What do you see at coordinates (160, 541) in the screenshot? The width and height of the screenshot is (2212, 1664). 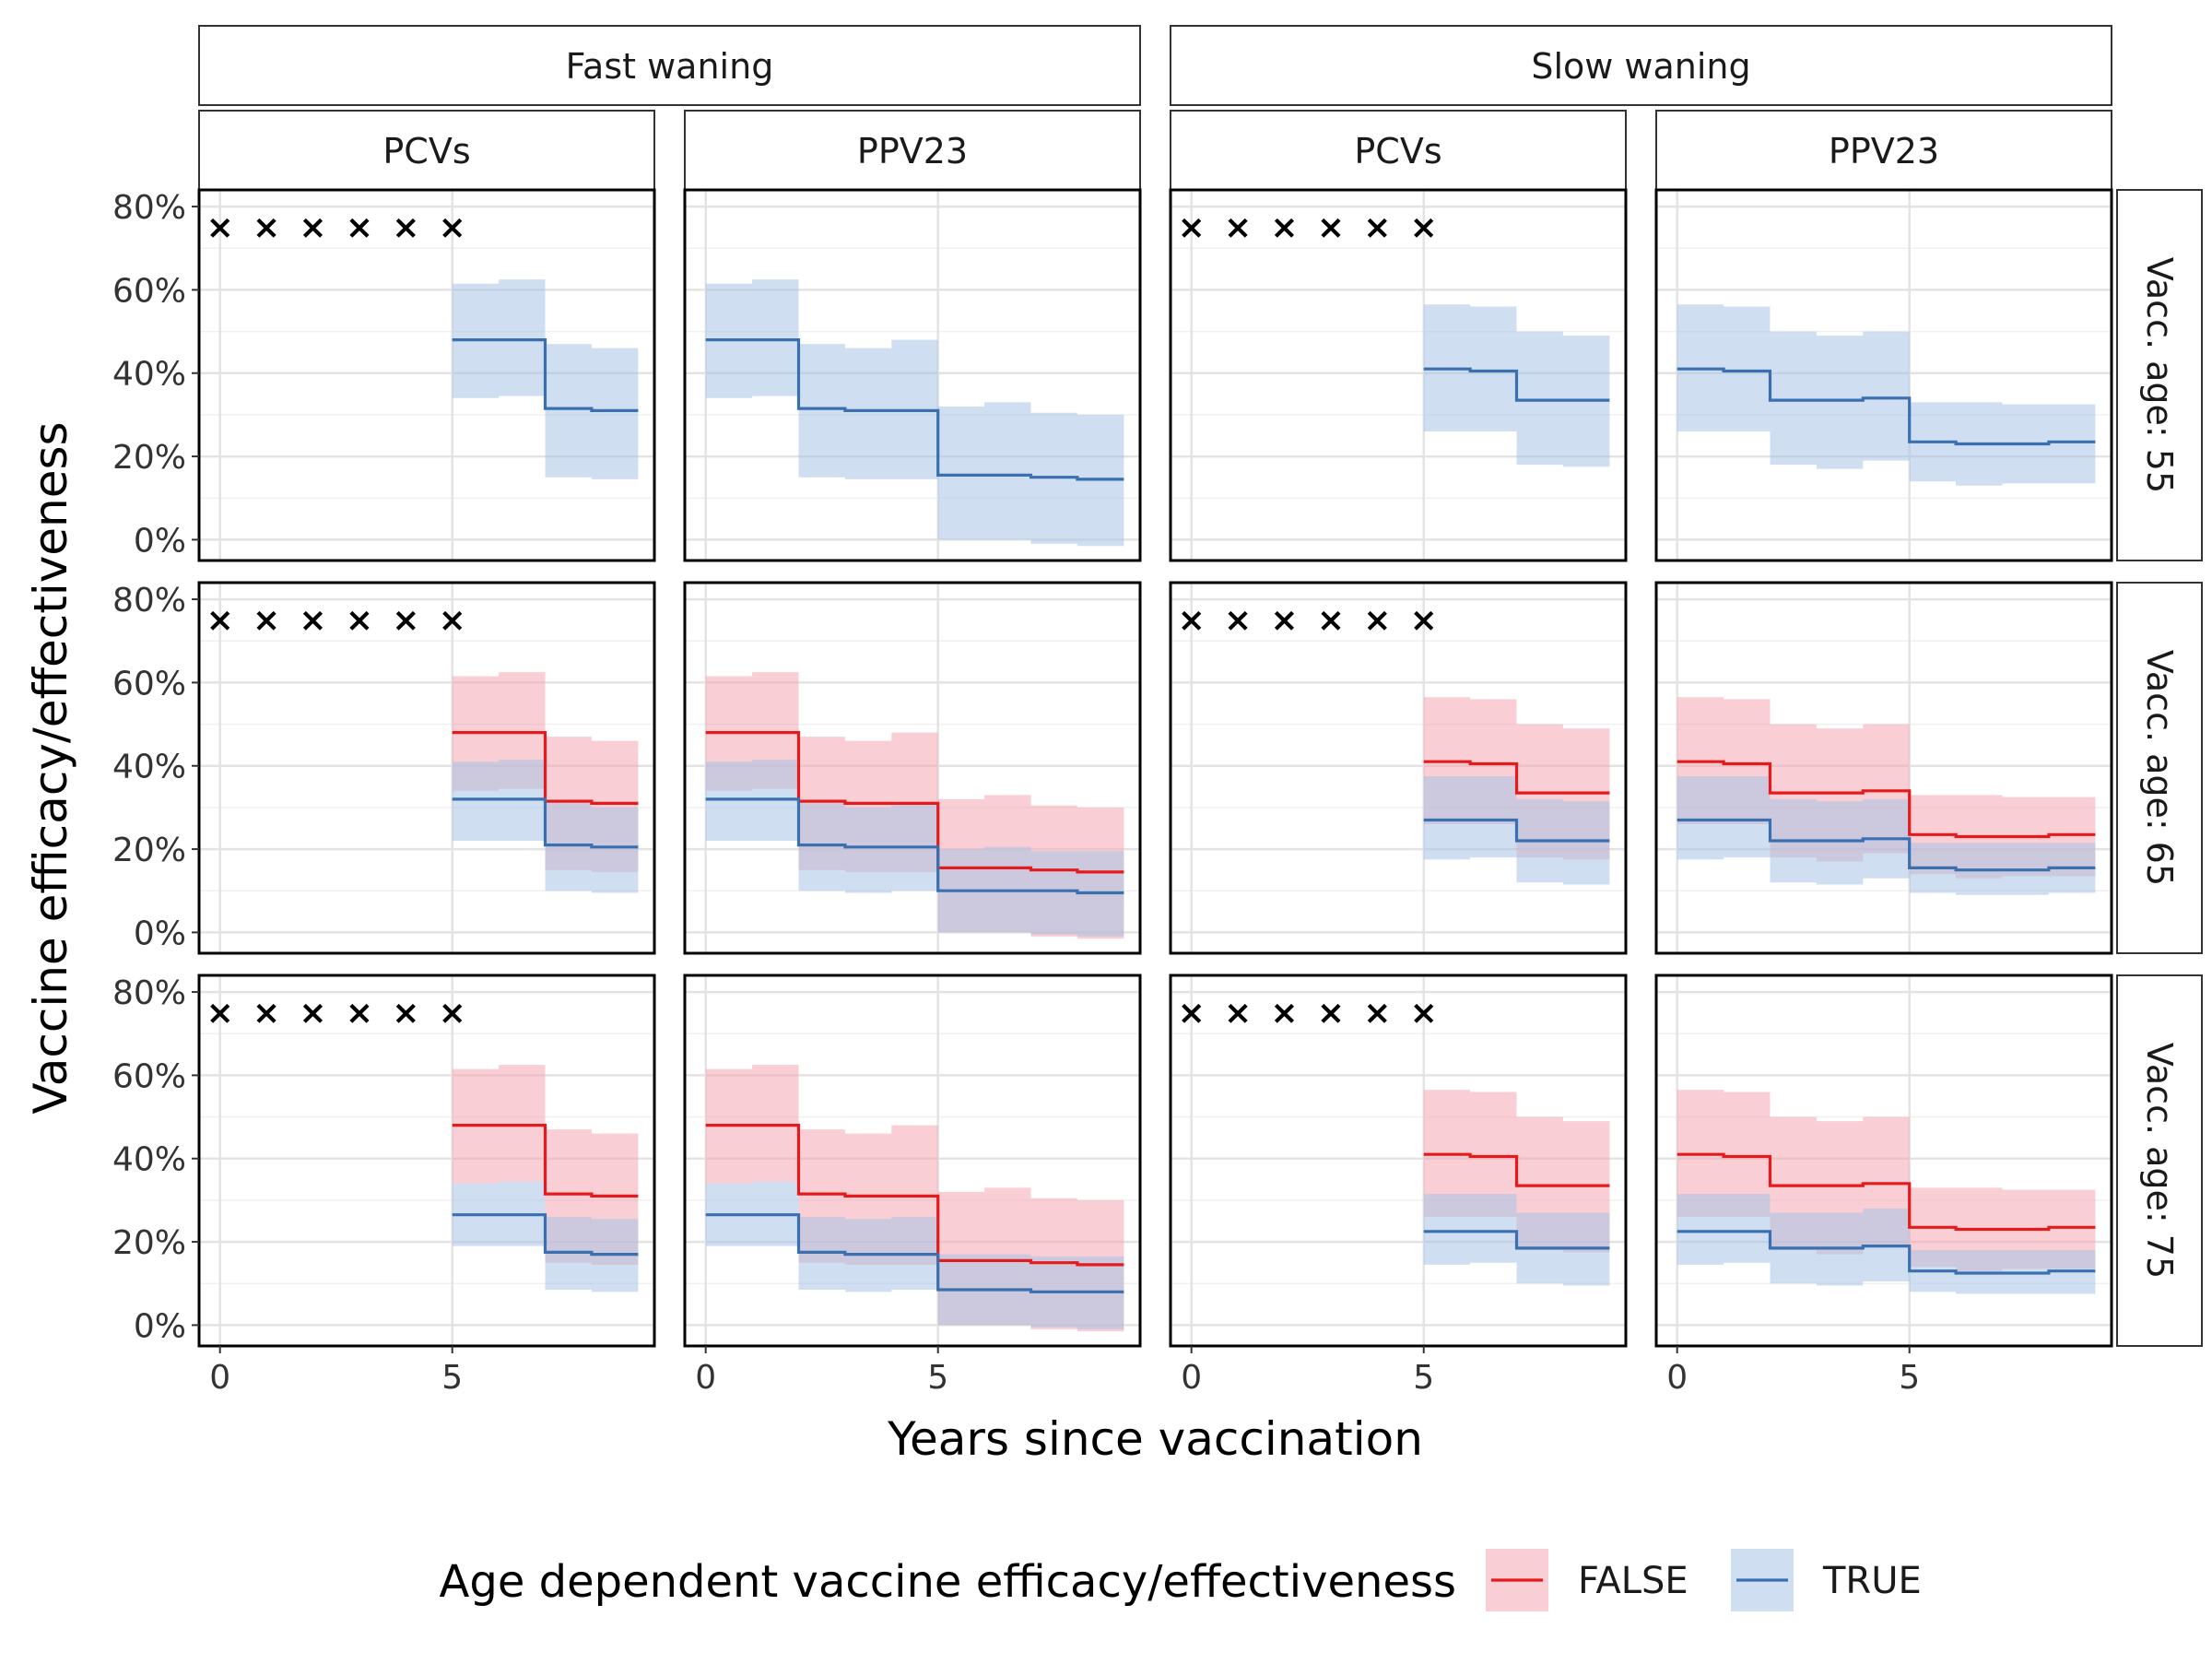 I see `y-tick-label: 0%` at bounding box center [160, 541].